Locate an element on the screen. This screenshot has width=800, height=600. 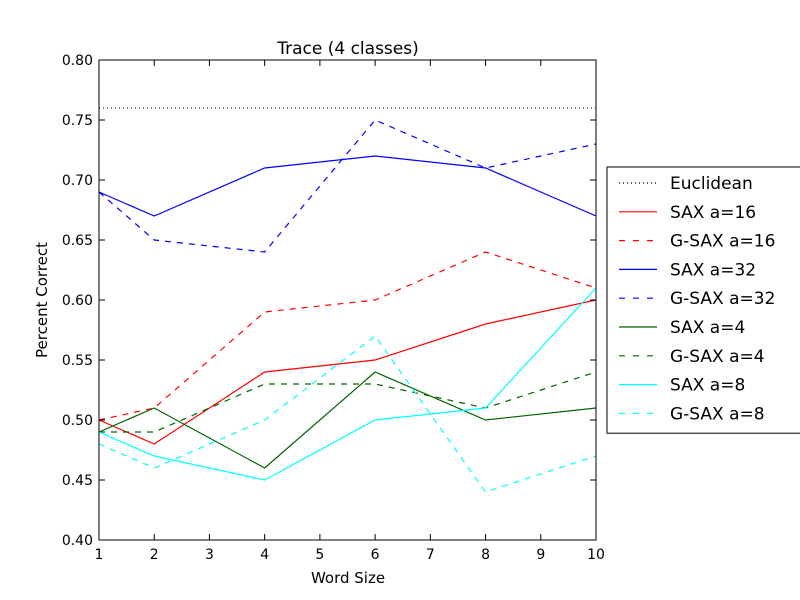
legend-label-g-sax-a-32: G-SAX a=32 is located at coordinates (722, 299).